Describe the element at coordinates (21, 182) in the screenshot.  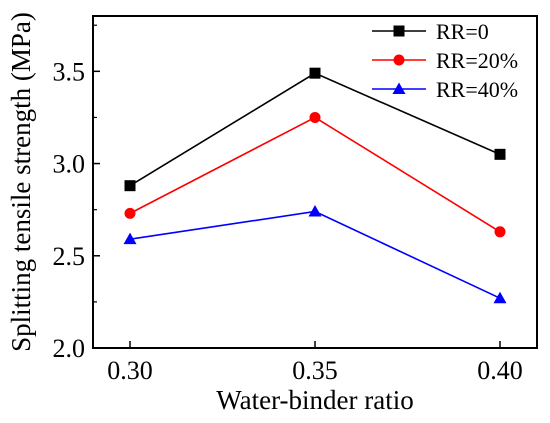
I see `y-axis-title: Splitting tensile strength (MPa)` at that location.